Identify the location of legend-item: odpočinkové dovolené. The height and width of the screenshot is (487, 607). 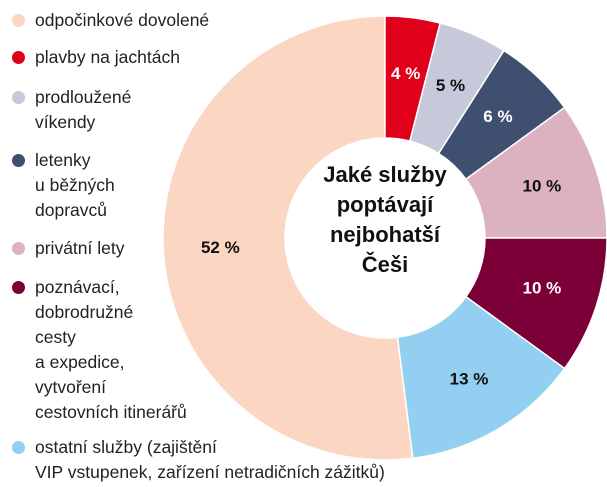
(108, 20).